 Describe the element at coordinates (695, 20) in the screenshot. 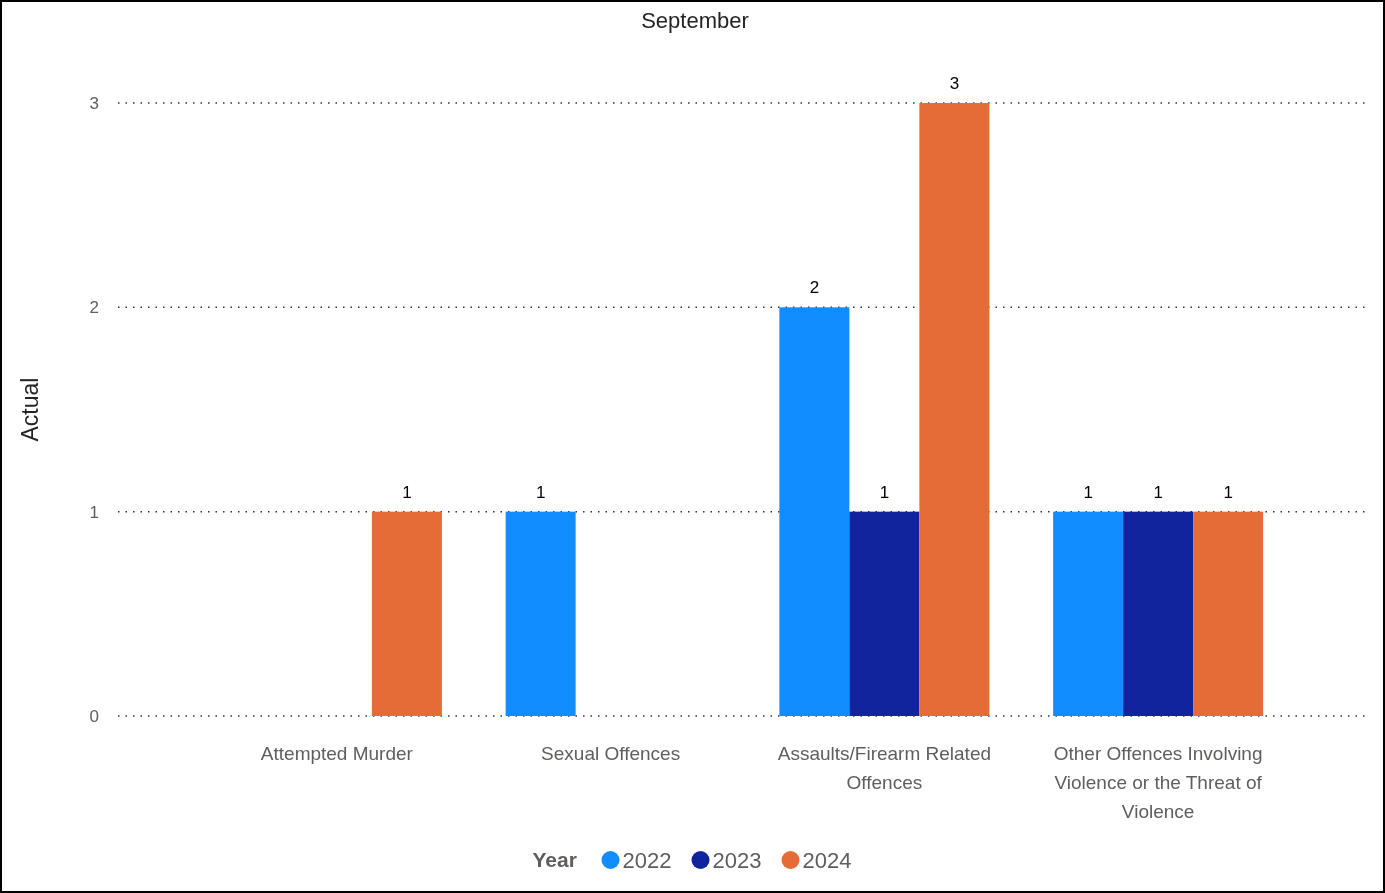

I see `chart-title: September` at that location.